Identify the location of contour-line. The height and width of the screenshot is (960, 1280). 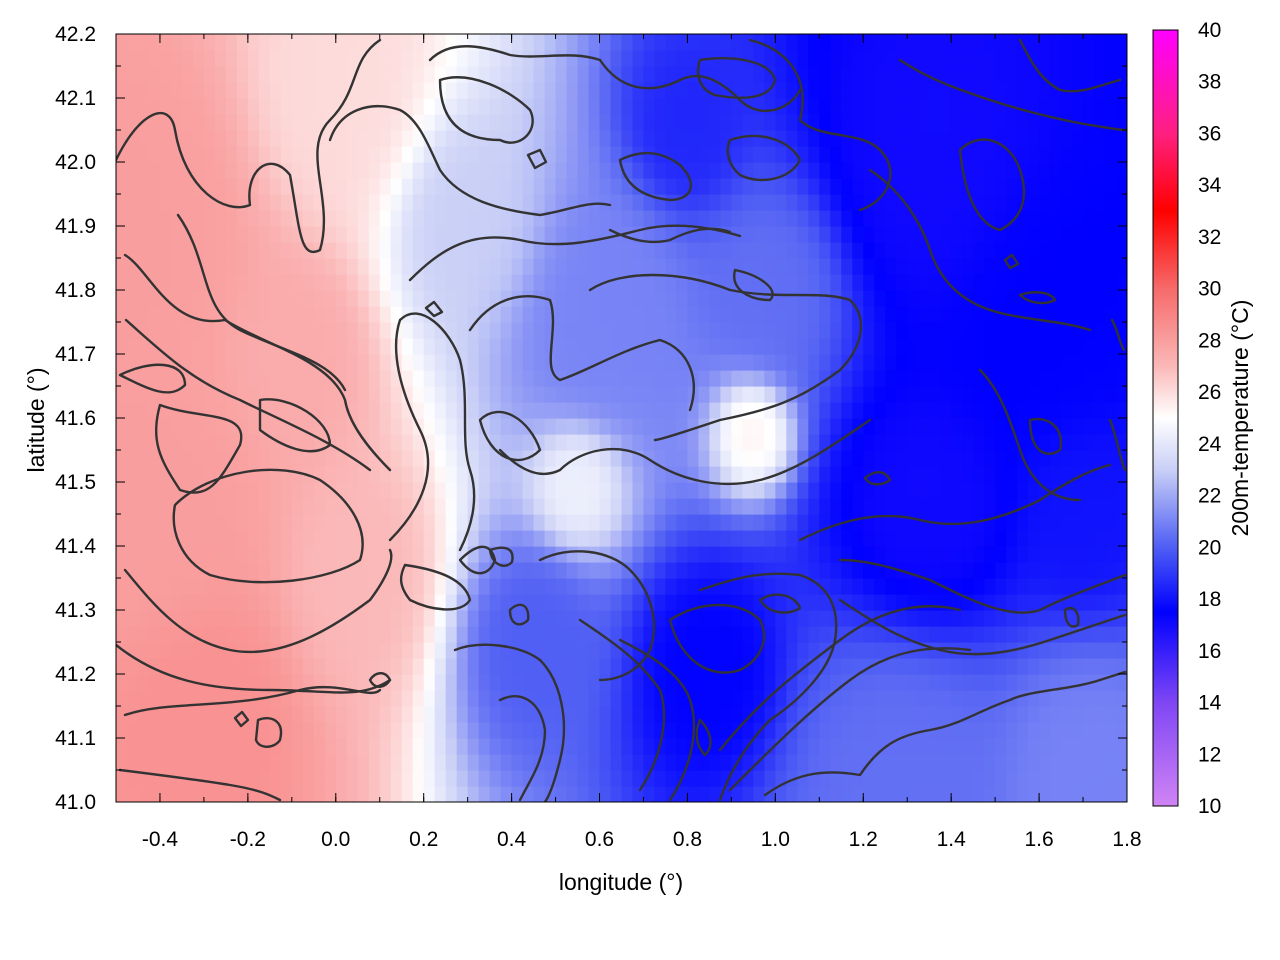
(434, 309).